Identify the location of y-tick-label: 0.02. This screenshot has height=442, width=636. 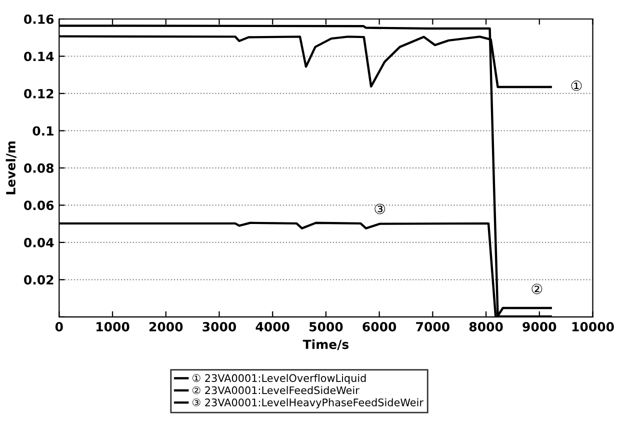
(39, 280).